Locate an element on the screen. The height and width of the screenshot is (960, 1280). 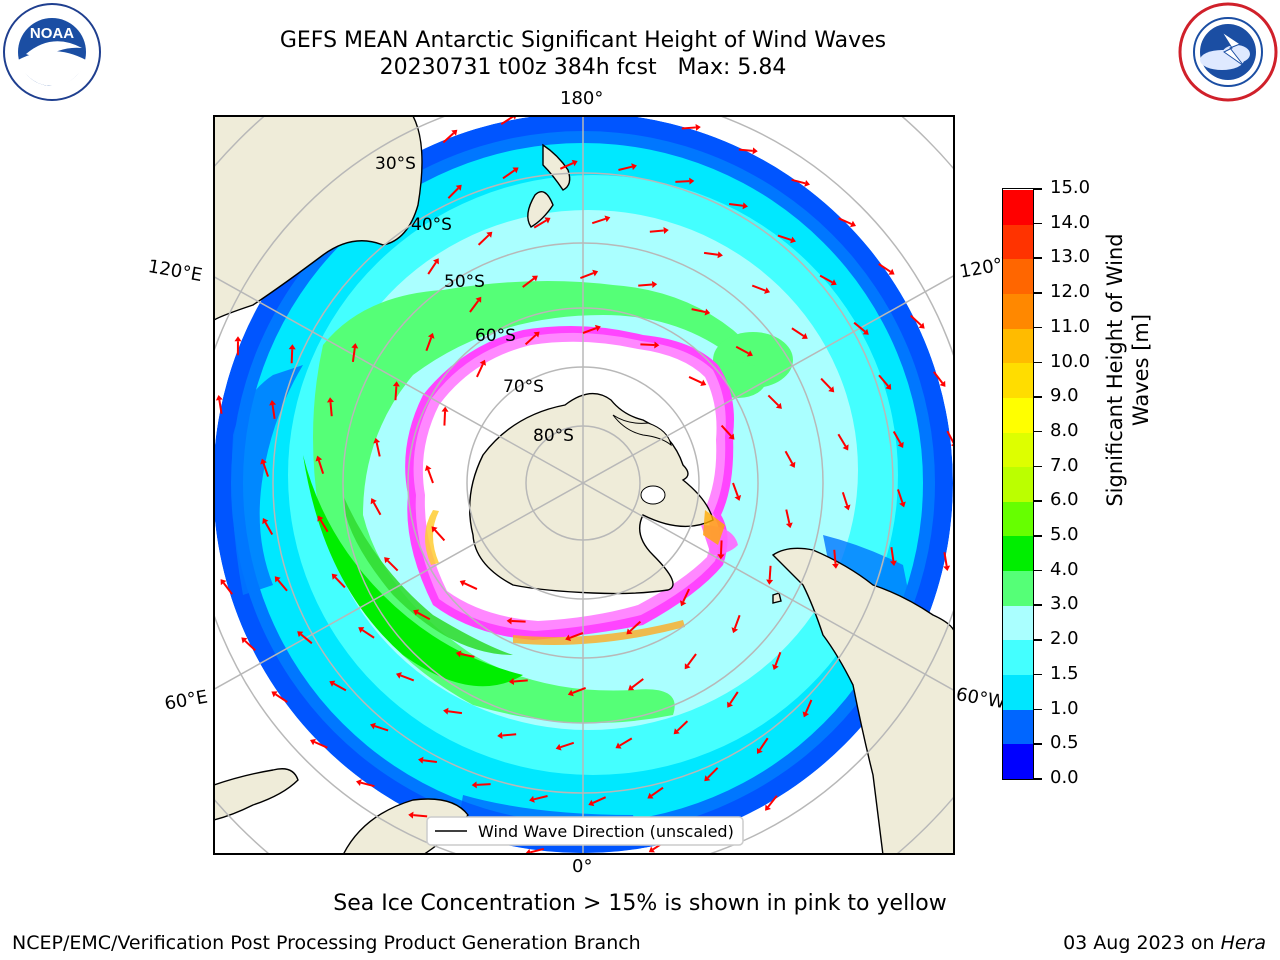
colorbar-tick-label: 1.0 is located at coordinates (1064, 708).